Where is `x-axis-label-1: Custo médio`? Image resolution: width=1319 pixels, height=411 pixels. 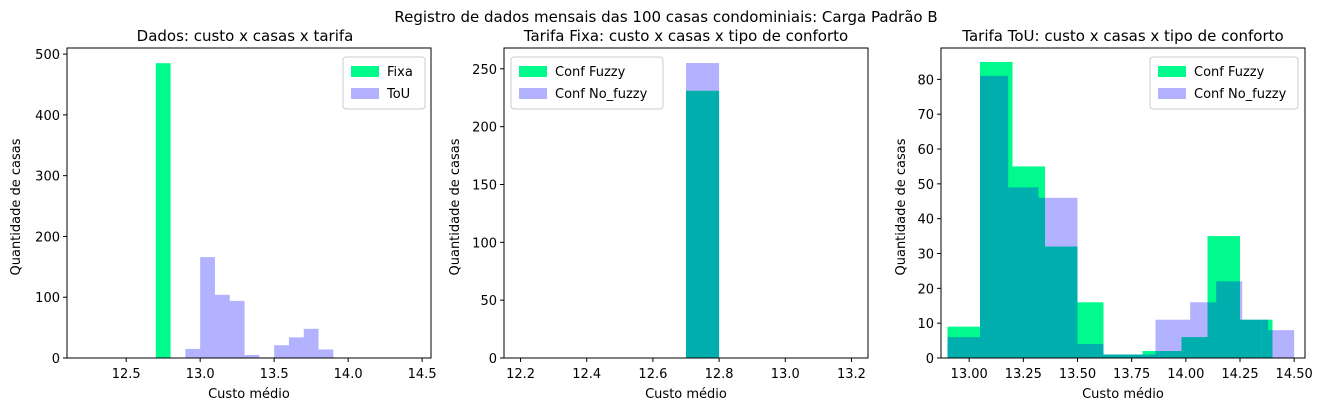
x-axis-label-1: Custo médio is located at coordinates (249, 394).